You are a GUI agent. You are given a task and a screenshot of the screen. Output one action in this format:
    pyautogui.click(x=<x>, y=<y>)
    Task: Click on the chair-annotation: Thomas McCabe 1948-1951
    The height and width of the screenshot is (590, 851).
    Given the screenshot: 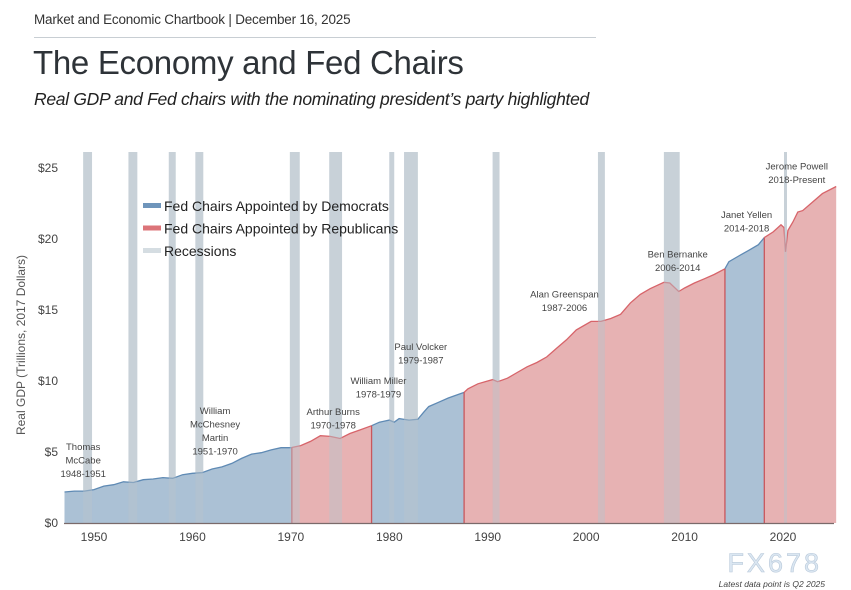 What is the action you would take?
    pyautogui.click(x=82, y=461)
    